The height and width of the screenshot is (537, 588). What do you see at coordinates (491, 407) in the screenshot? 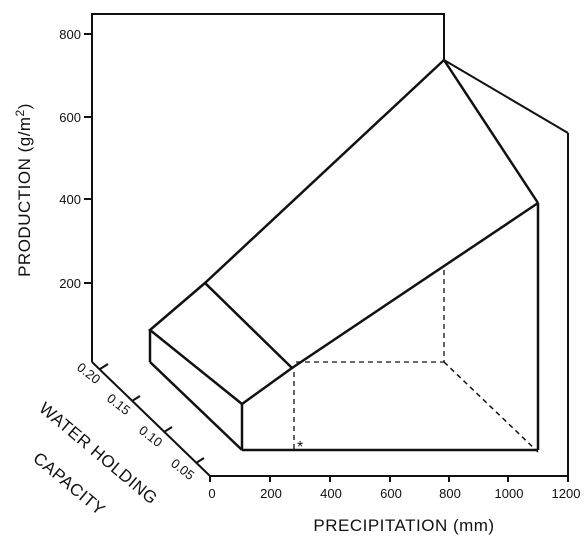
I see `floor-right-back-edge` at bounding box center [491, 407].